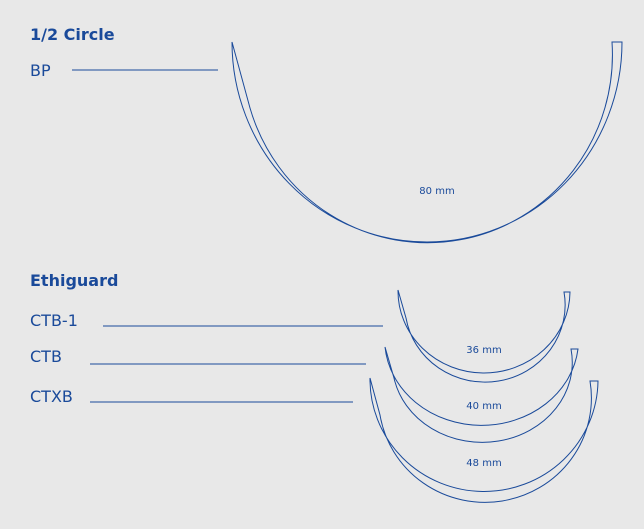 This screenshot has height=529, width=644. Describe the element at coordinates (54, 320) in the screenshot. I see `needle-label: CTB-1` at that location.